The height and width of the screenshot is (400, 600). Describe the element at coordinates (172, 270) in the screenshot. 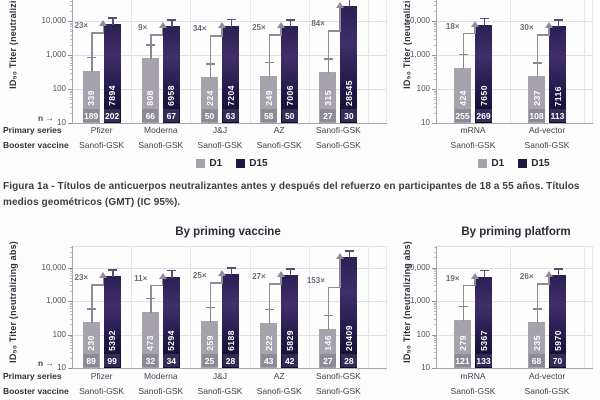

I see `error-bar-cap-d15` at that location.